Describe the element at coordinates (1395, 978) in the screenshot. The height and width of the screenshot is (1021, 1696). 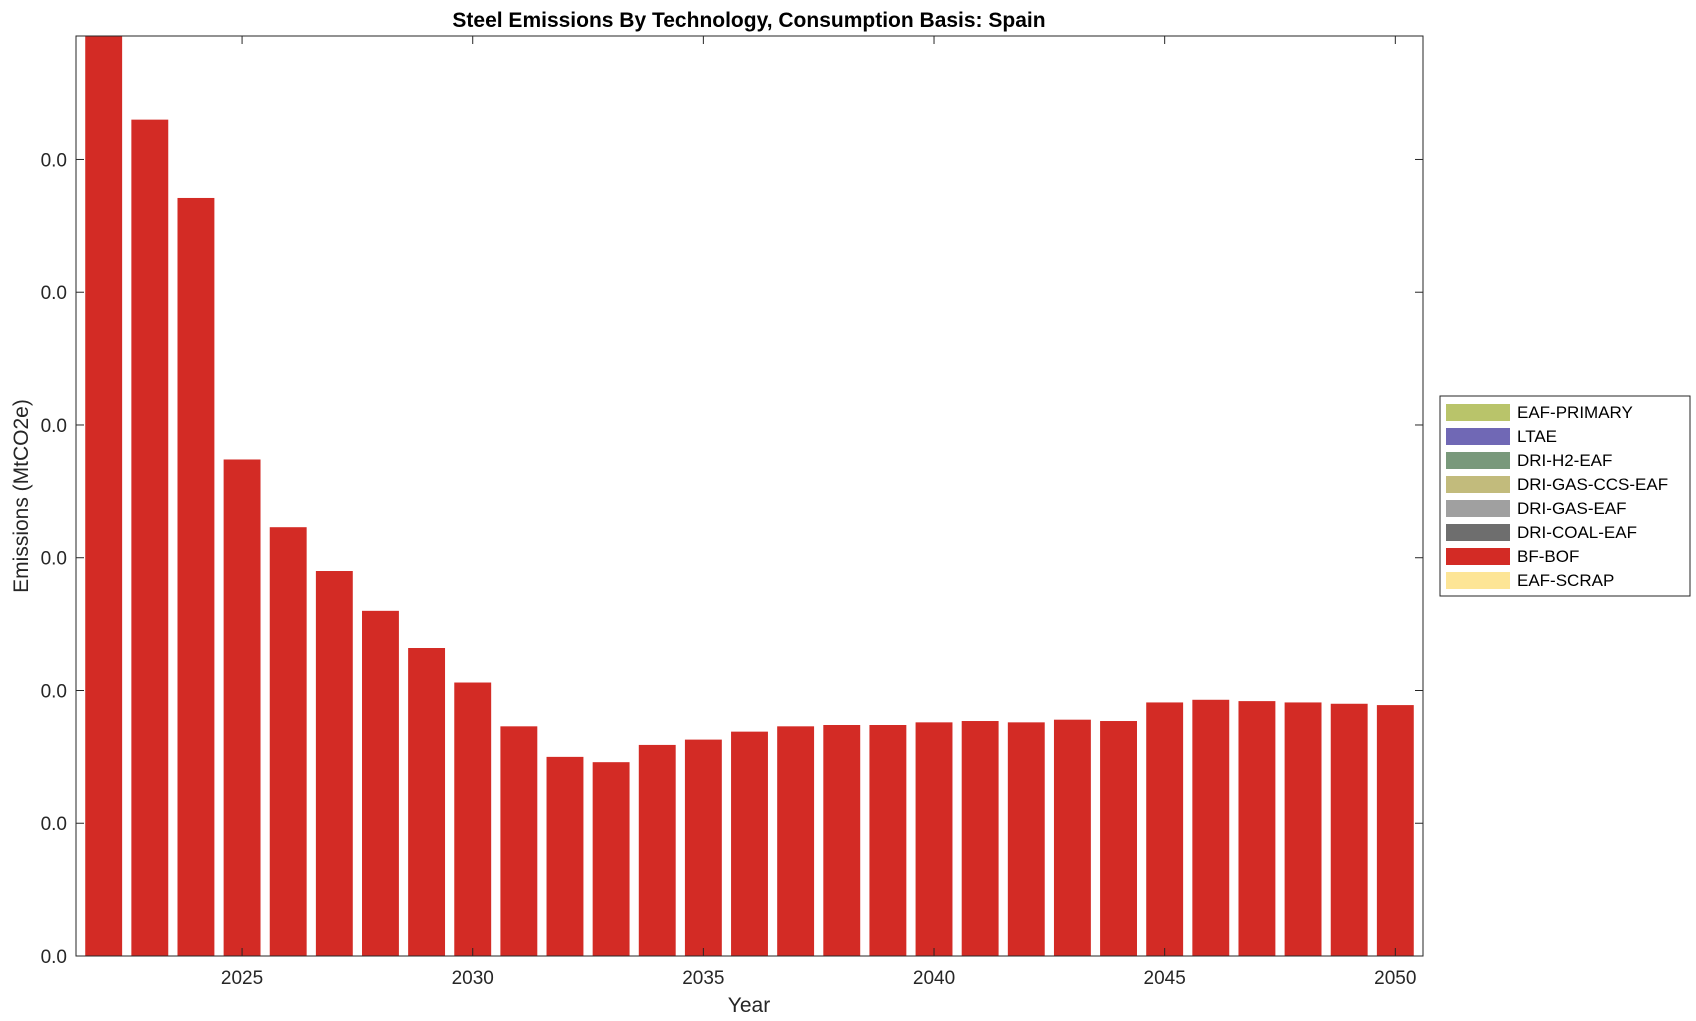
I see `x-tick-label: 2050` at that location.